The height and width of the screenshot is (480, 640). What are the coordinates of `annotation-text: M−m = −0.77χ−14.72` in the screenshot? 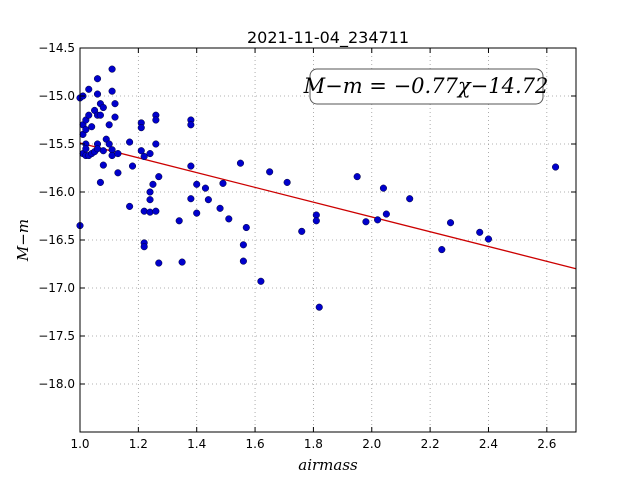 It's located at (426, 86).